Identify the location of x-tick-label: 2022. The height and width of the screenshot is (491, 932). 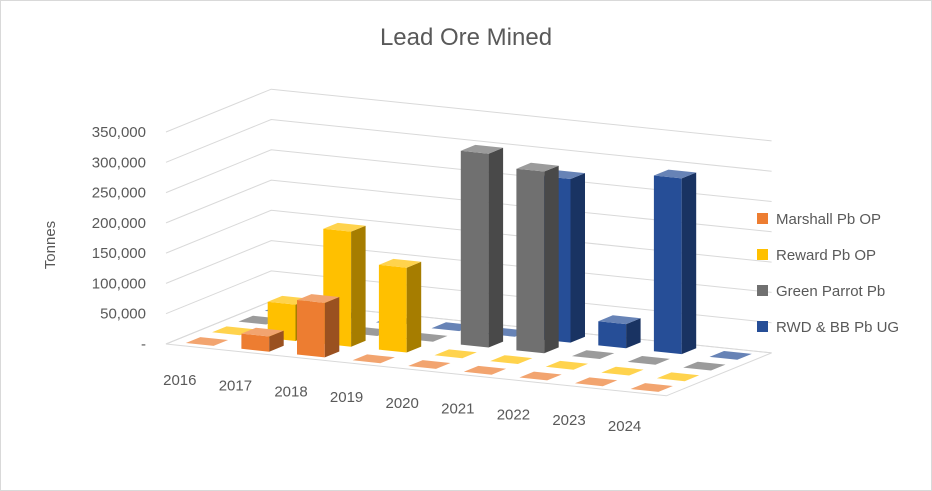
(513, 414).